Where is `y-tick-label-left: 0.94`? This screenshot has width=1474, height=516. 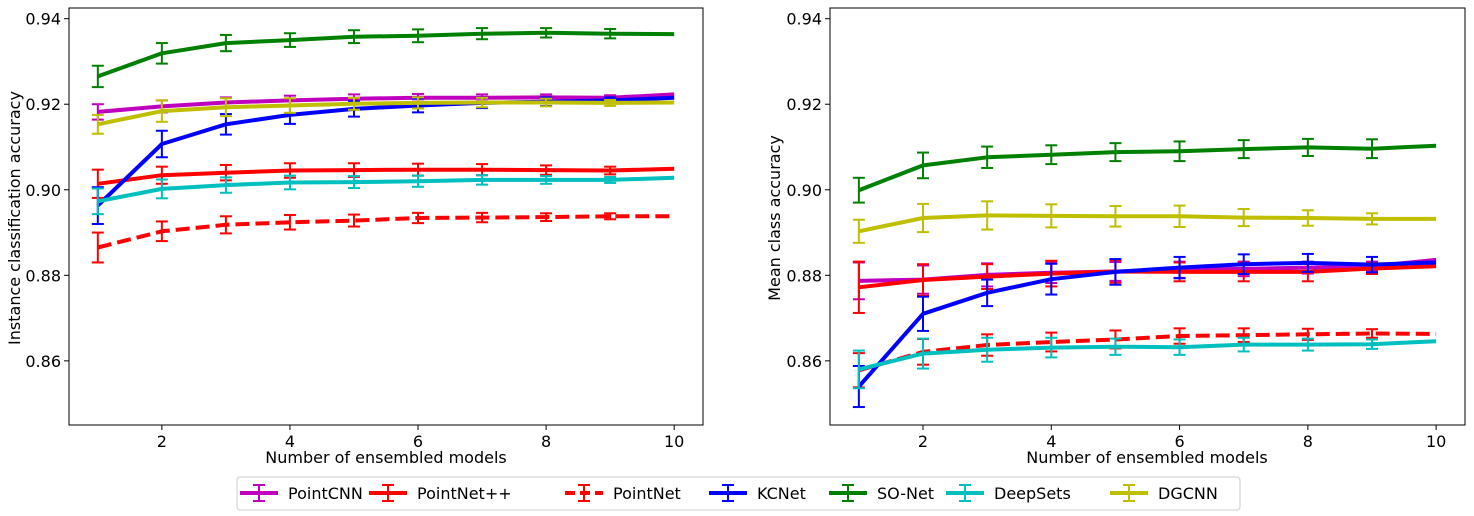 y-tick-label-left: 0.94 is located at coordinates (43, 19).